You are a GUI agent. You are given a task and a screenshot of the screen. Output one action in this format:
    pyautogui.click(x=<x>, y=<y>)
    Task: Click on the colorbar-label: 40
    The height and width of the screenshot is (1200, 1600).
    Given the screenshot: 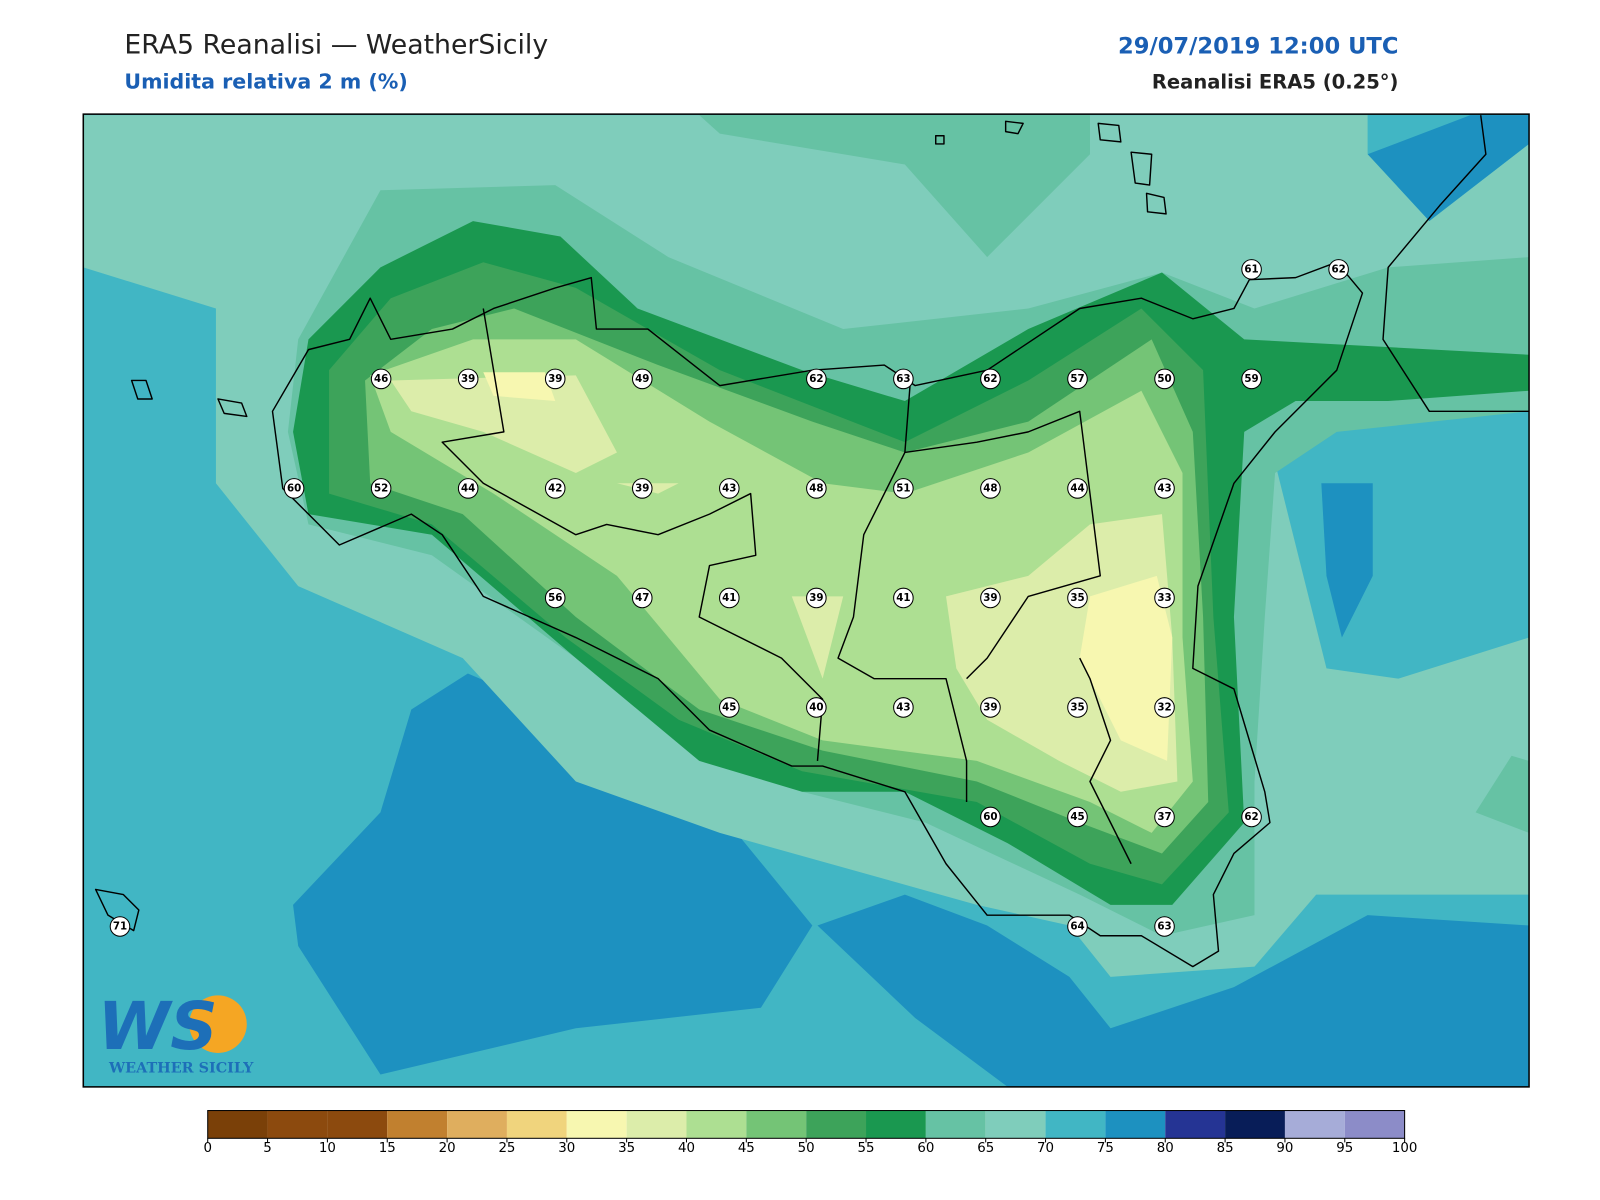 What is the action you would take?
    pyautogui.click(x=686, y=1148)
    